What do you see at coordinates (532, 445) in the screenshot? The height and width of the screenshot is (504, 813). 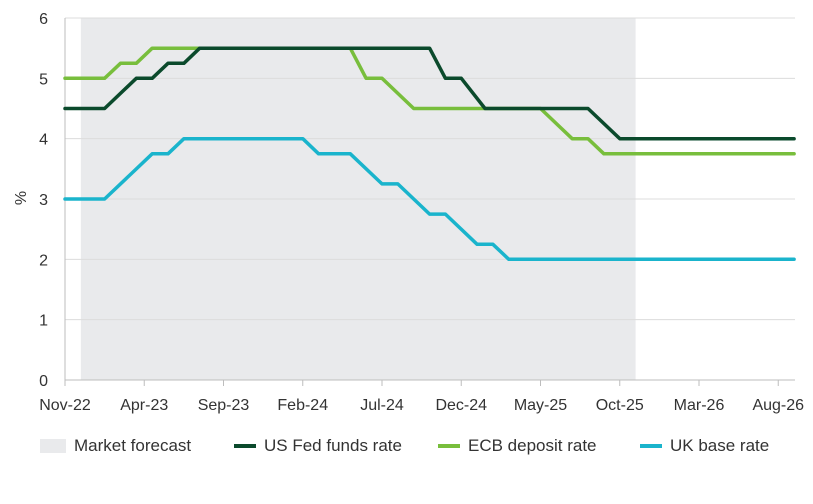 I see `legend-label-ecb: ECB deposit rate` at bounding box center [532, 445].